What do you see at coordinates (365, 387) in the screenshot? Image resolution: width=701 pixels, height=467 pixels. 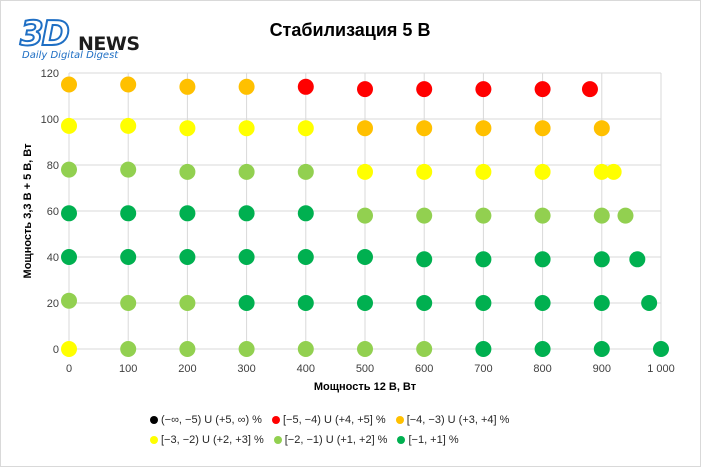 I see `x-axis-label: Мощность 12 В, Вт` at bounding box center [365, 387].